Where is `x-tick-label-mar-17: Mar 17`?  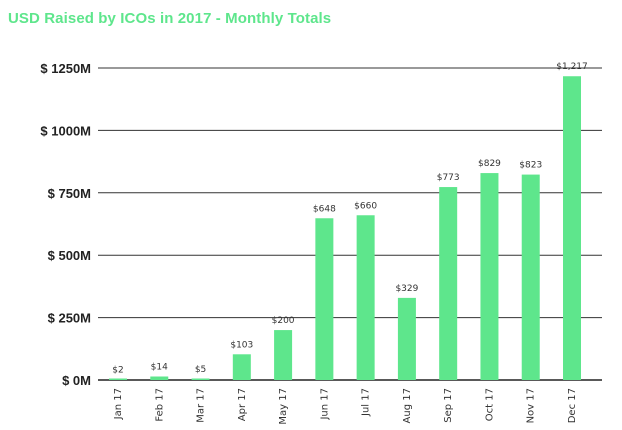
x-tick-label-mar-17: Mar 17 is located at coordinates (201, 405).